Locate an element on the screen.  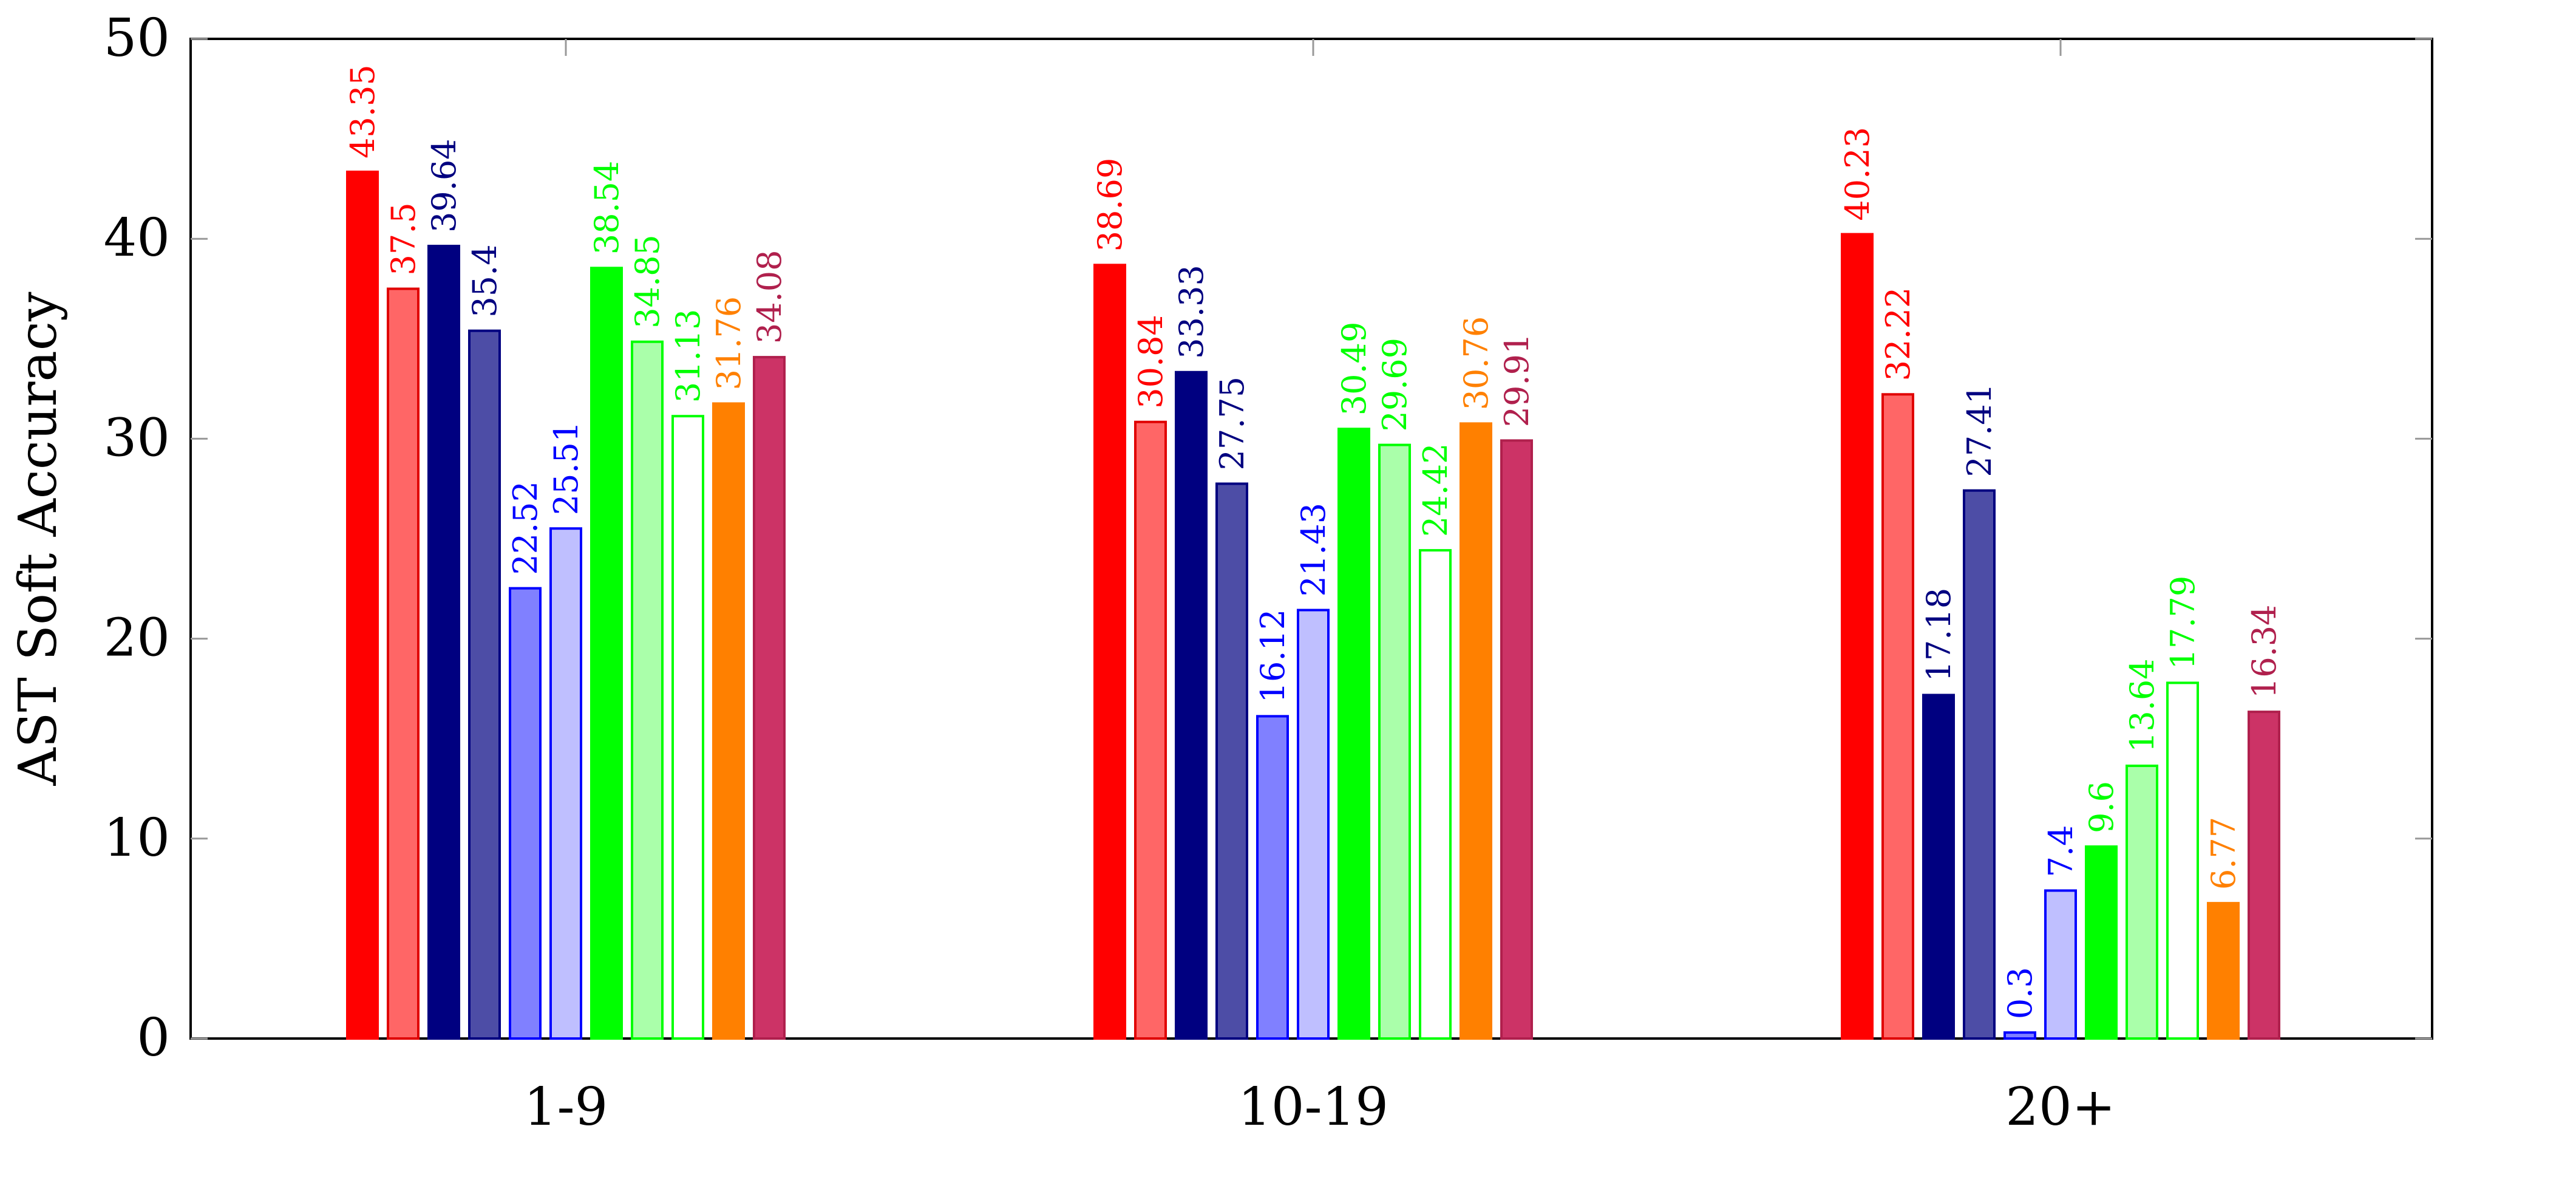
y-tick-label: 30 is located at coordinates (137, 438).